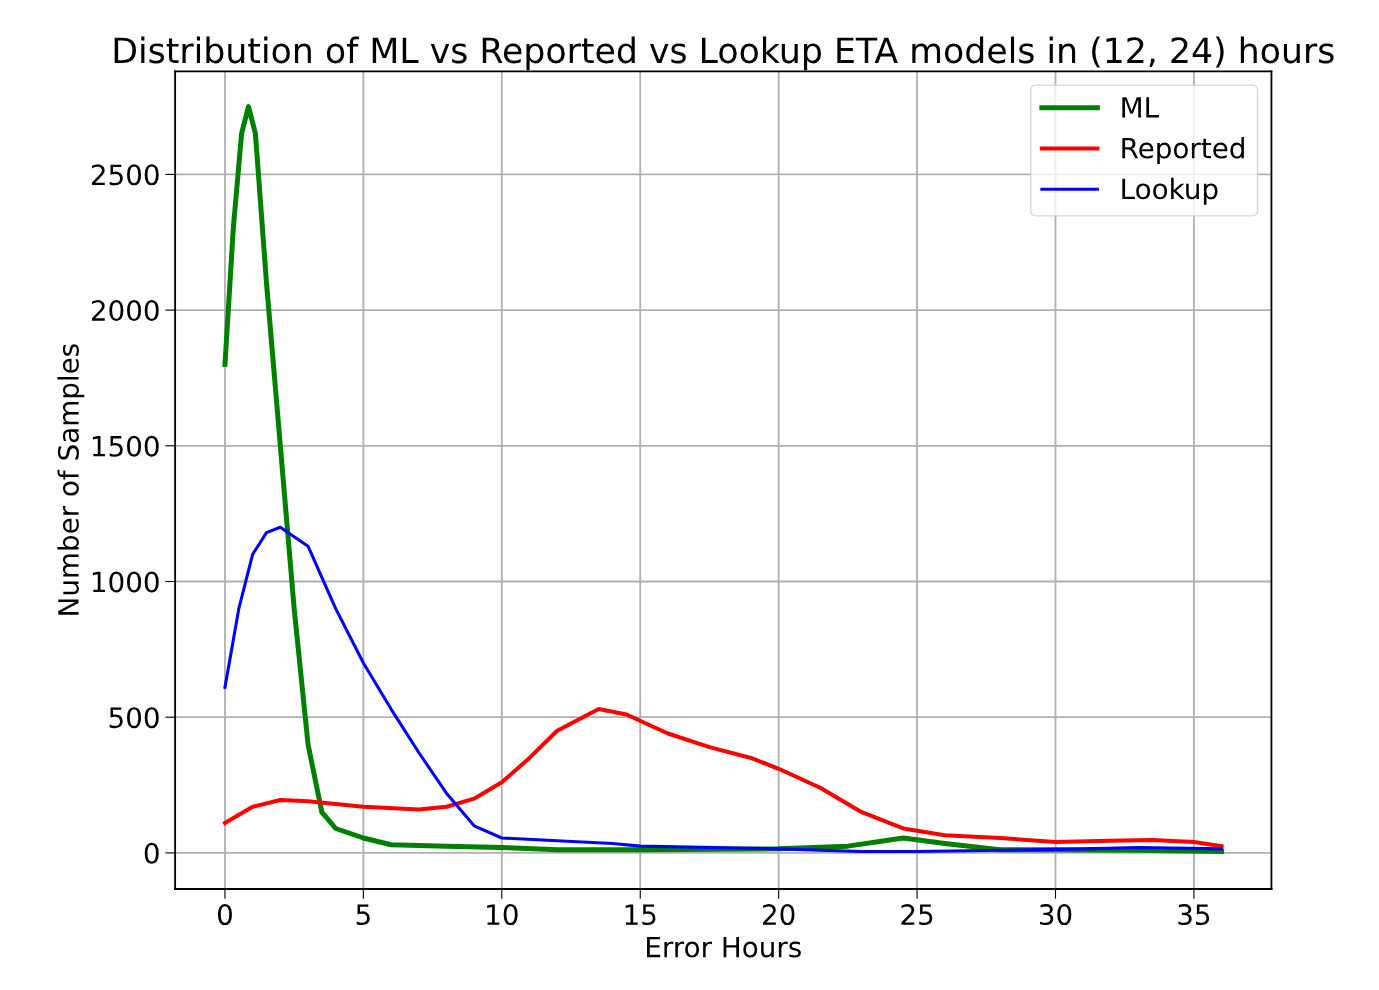 The height and width of the screenshot is (990, 1379). What do you see at coordinates (1183, 150) in the screenshot?
I see `legend-label: Reported` at bounding box center [1183, 150].